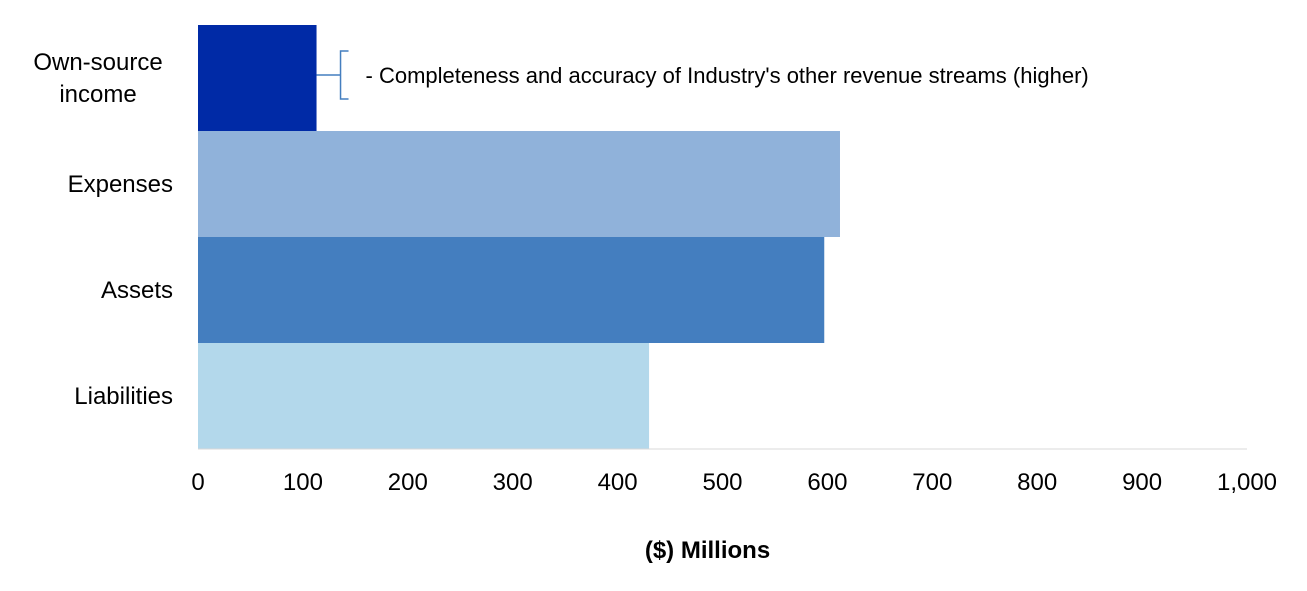 Image resolution: width=1307 pixels, height=591 pixels. Describe the element at coordinates (827, 482) in the screenshot. I see `x-tick-label: 600` at that location.